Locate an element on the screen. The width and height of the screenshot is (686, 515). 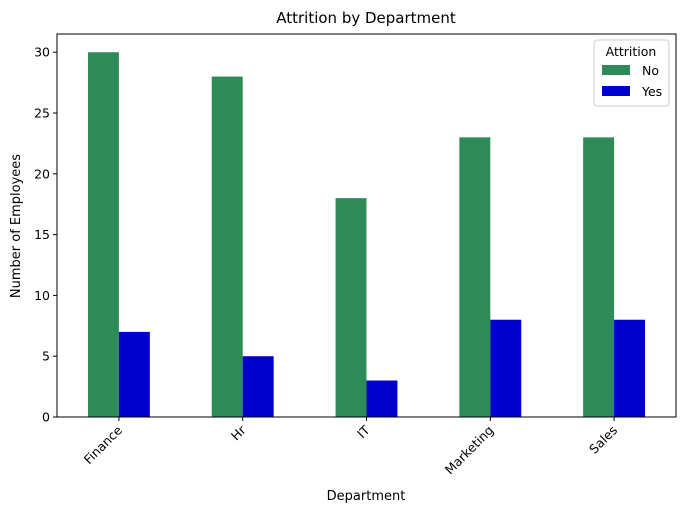
x-tick-label: Marketing is located at coordinates (469, 450).